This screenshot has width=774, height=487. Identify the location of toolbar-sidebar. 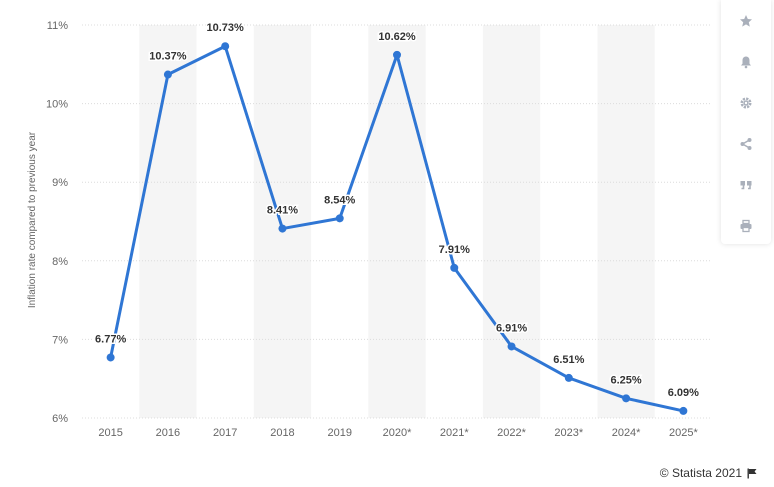
(746, 122).